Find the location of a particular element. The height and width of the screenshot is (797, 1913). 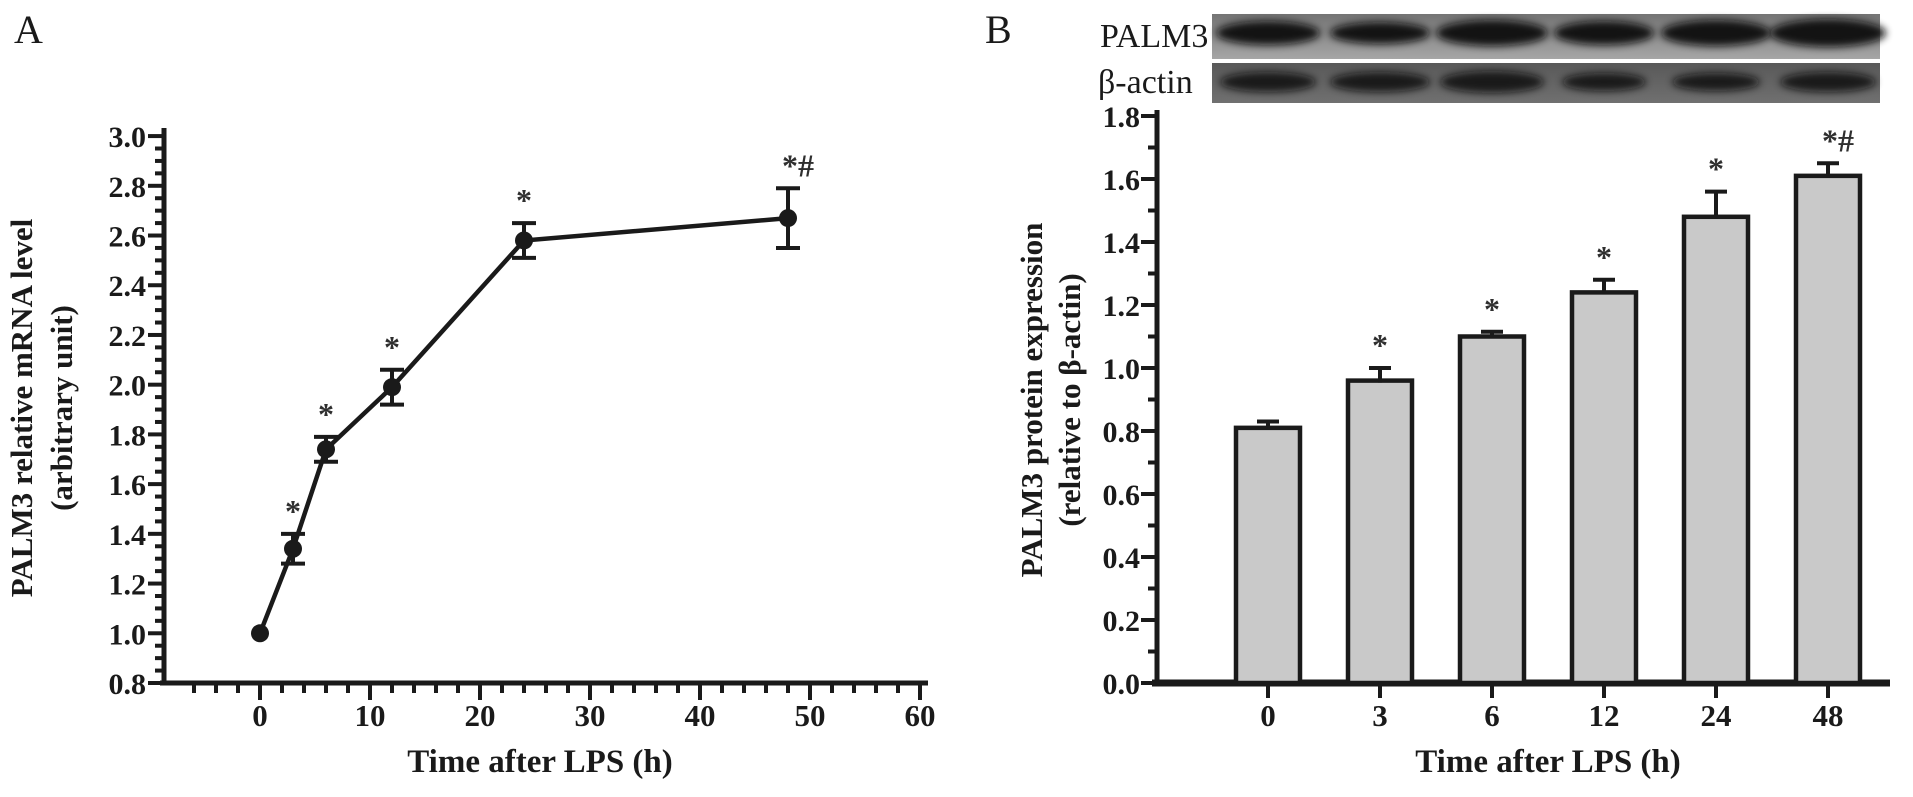

y-axis-title-line1: PALM3 relative mRNA level is located at coordinates (21, 407).